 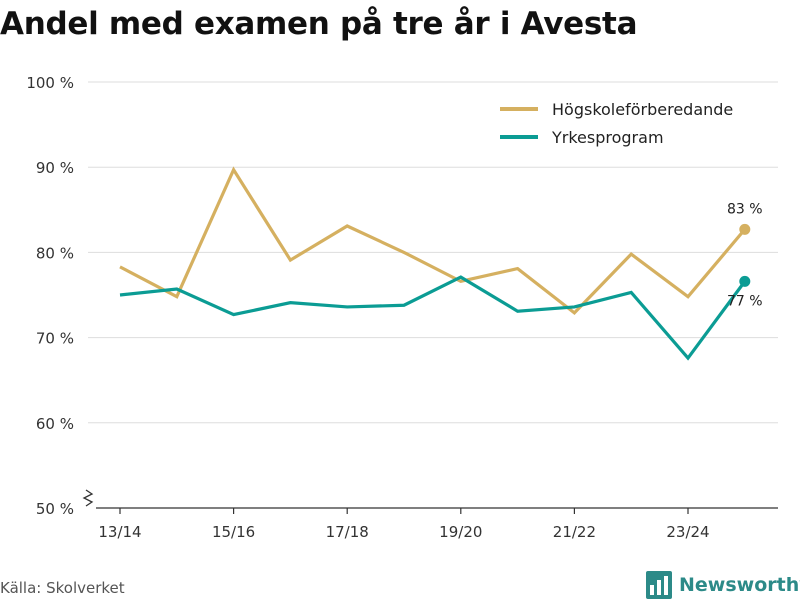 I want to click on series-line-yrkesprogram, so click(x=433, y=318).